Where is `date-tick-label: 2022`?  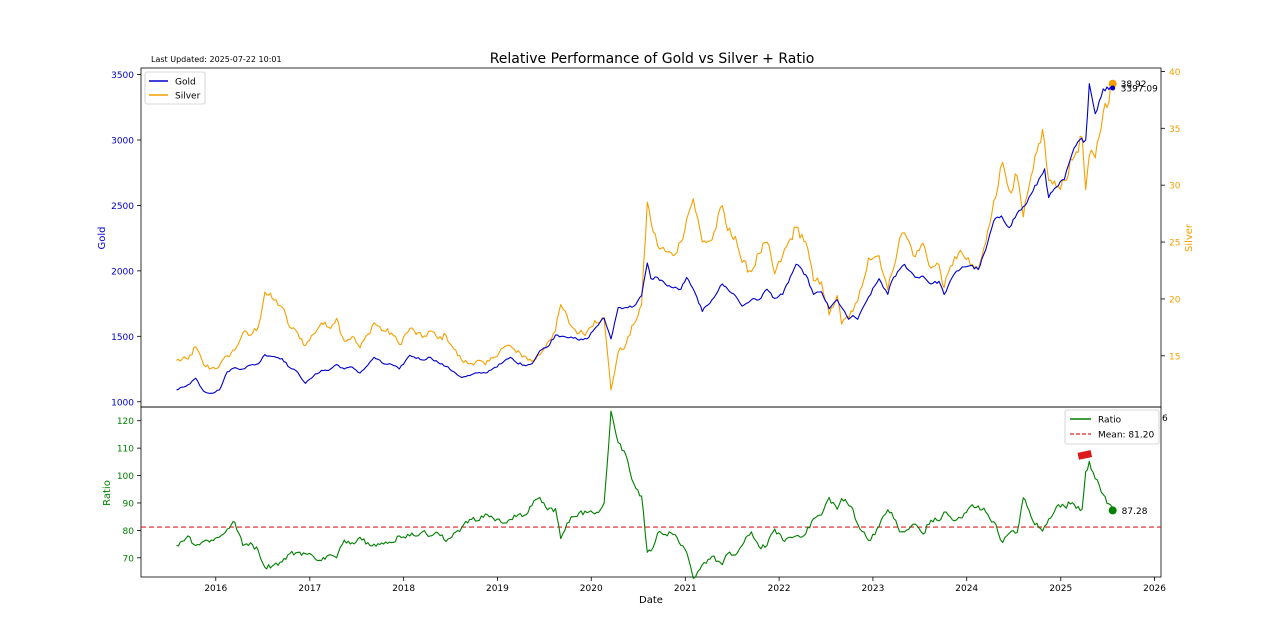 date-tick-label: 2022 is located at coordinates (779, 589).